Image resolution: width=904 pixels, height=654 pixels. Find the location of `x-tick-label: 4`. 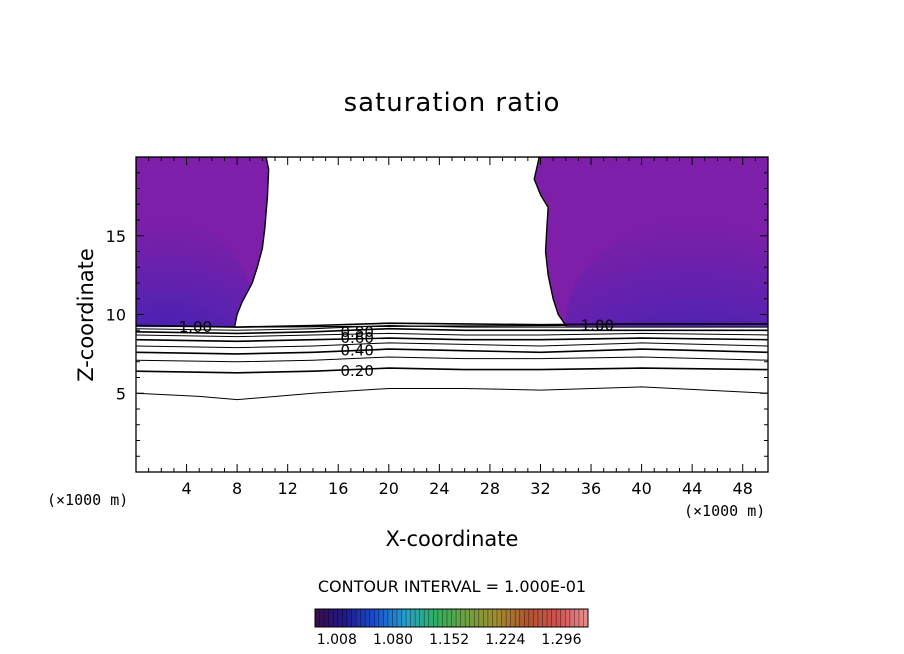

x-tick-label: 4 is located at coordinates (186, 488).